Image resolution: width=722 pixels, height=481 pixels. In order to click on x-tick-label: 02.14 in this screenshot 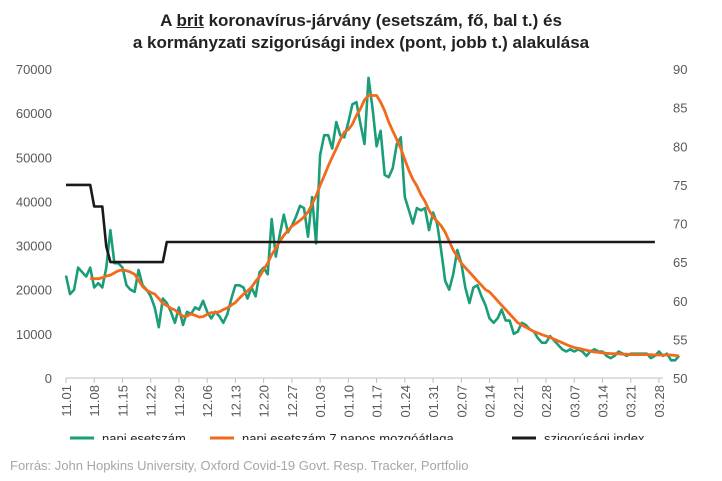, I will do `click(490, 401)`.